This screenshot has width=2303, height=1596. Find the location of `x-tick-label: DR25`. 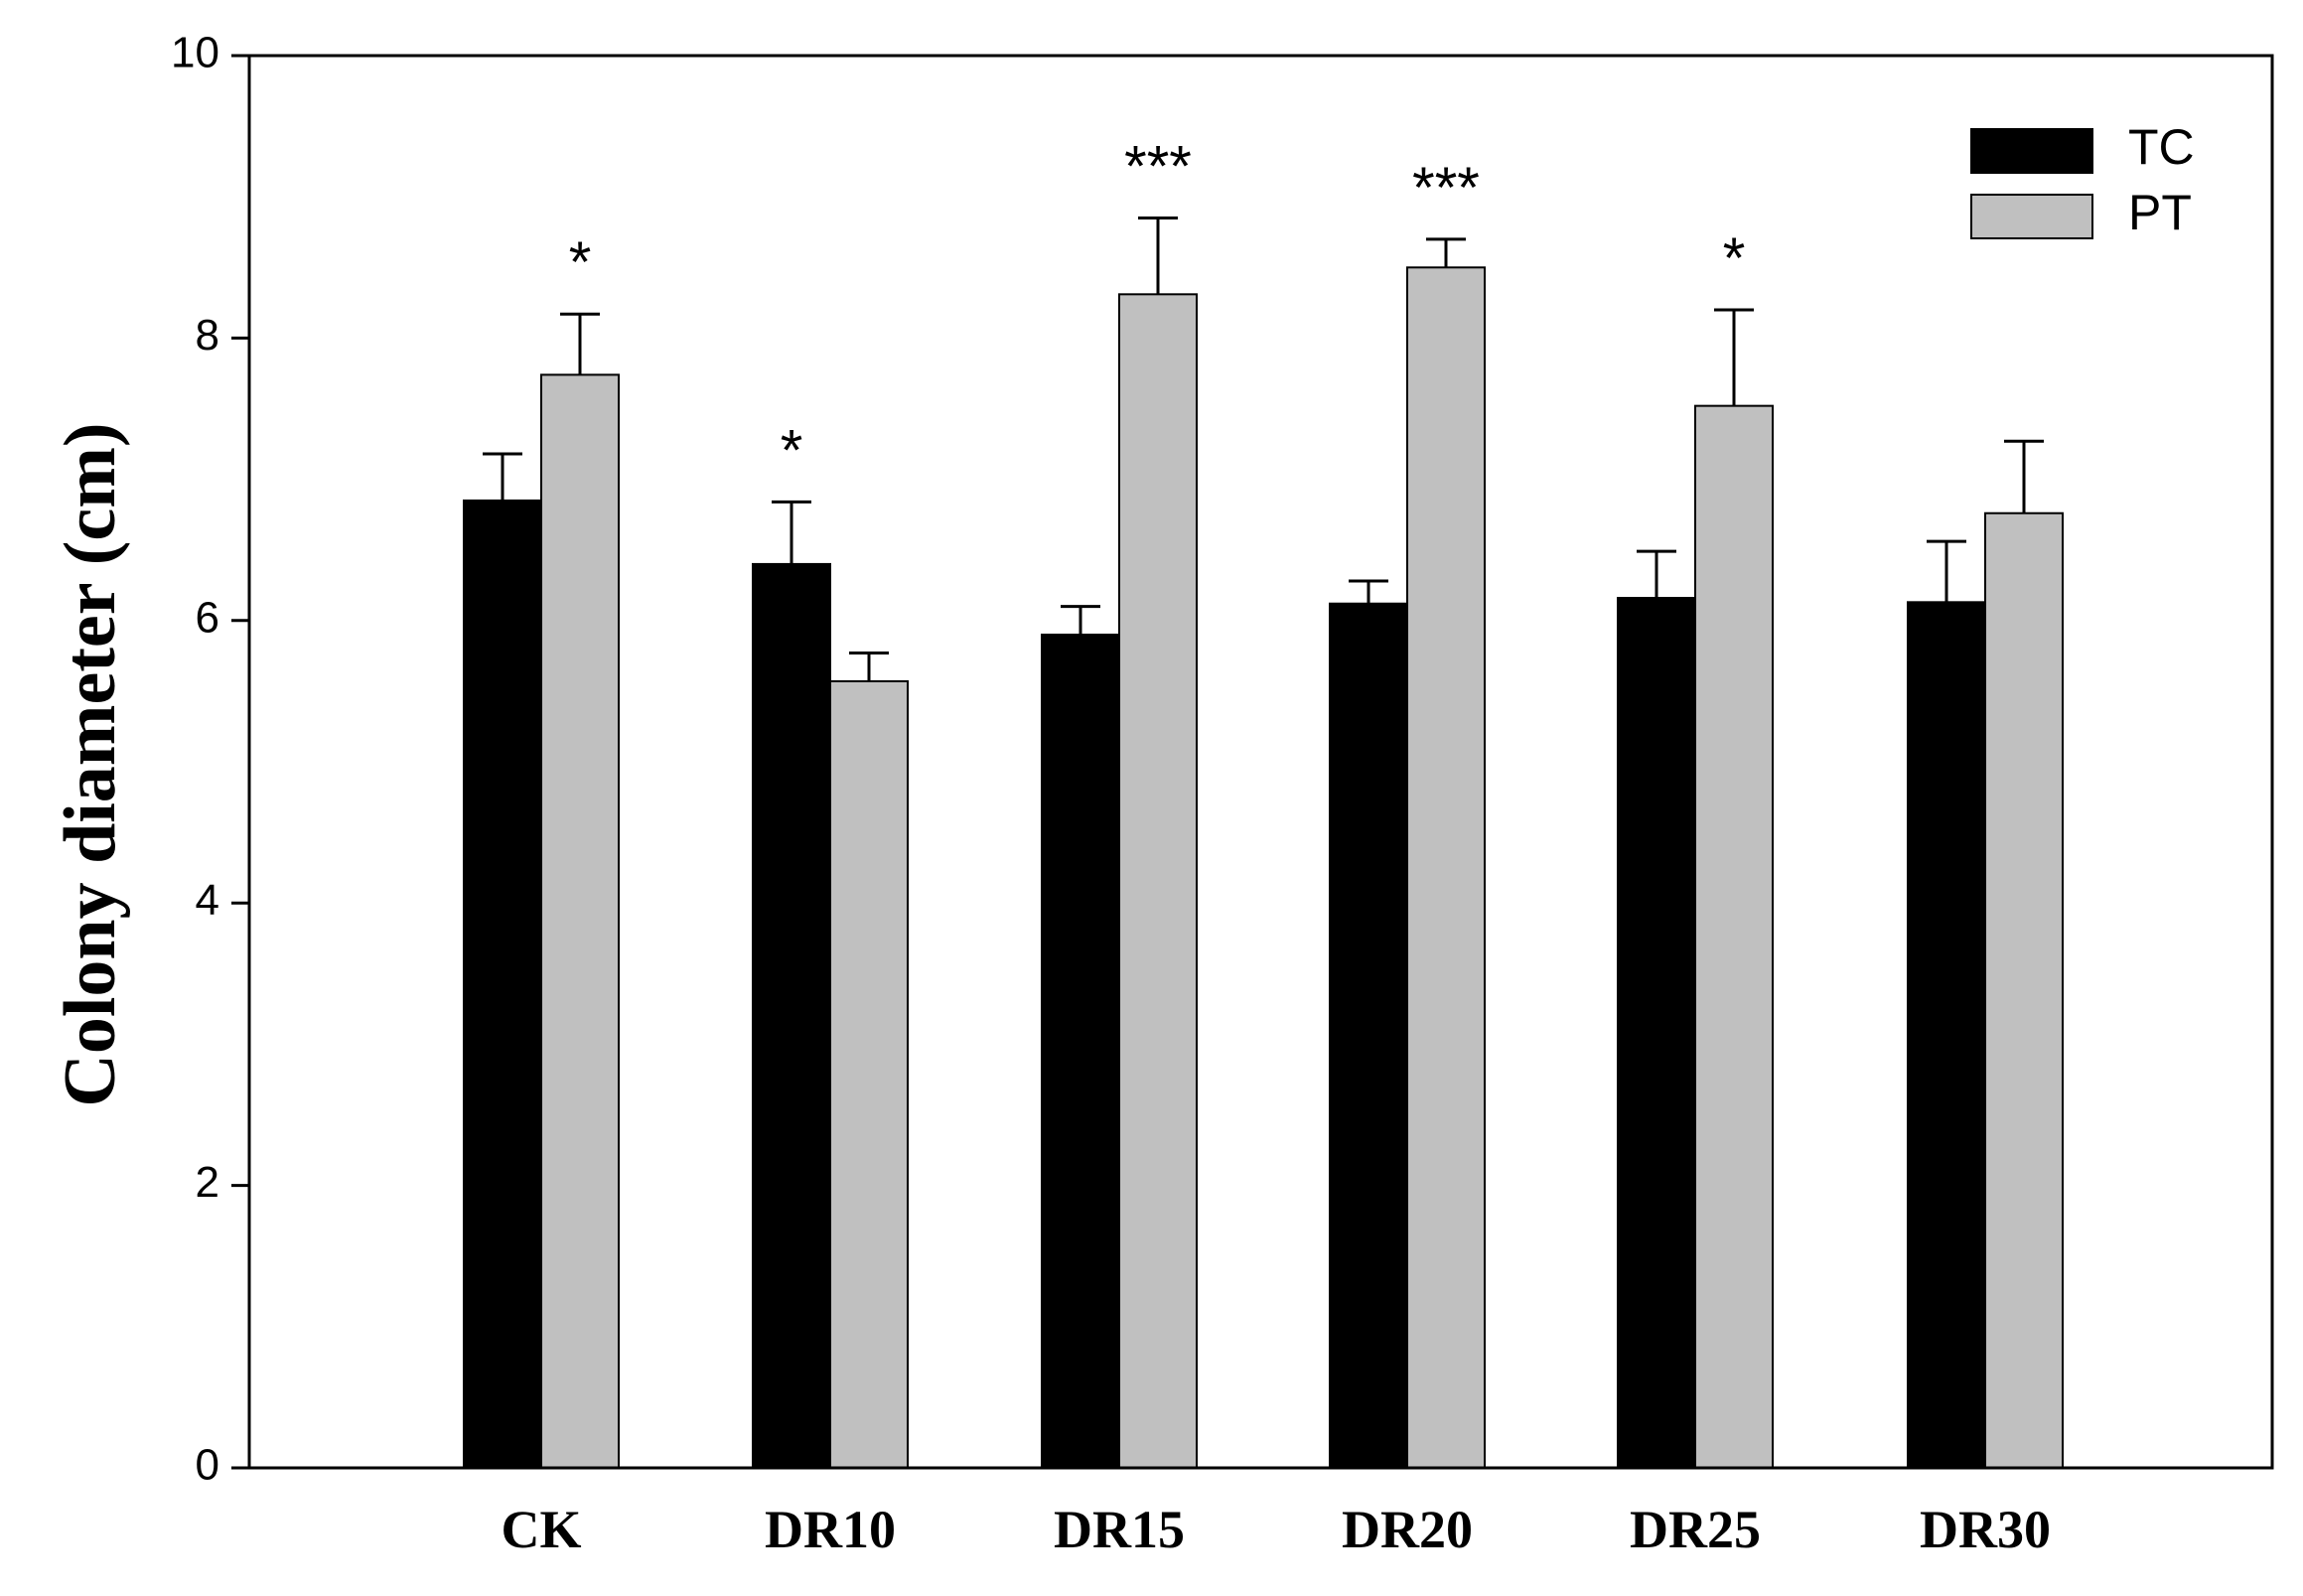

x-tick-label: DR25 is located at coordinates (1695, 1530).